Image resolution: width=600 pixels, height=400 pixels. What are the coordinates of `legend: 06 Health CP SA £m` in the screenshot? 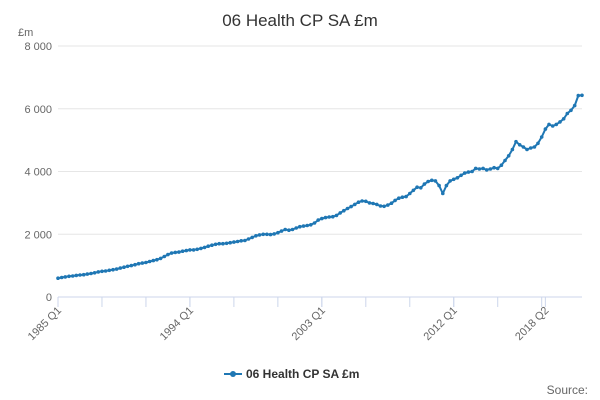 It's located at (291, 374).